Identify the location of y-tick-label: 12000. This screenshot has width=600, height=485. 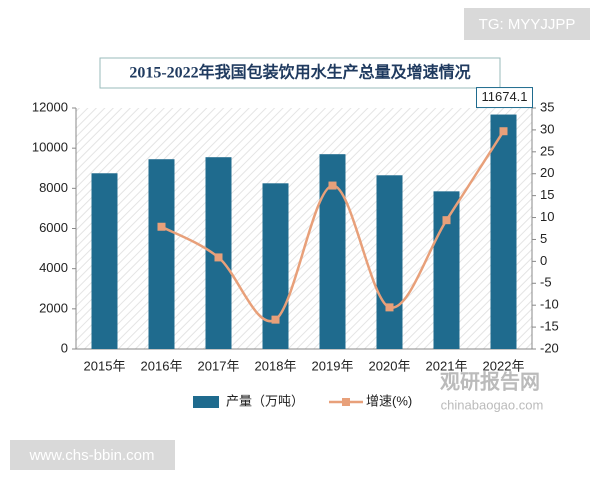
(50, 106).